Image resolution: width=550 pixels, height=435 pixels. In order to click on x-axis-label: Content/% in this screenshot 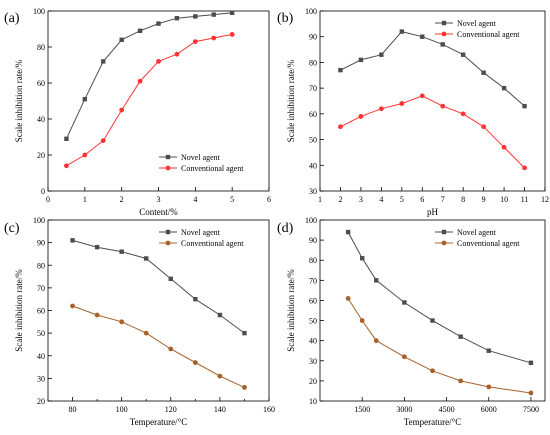, I will do `click(158, 212)`.